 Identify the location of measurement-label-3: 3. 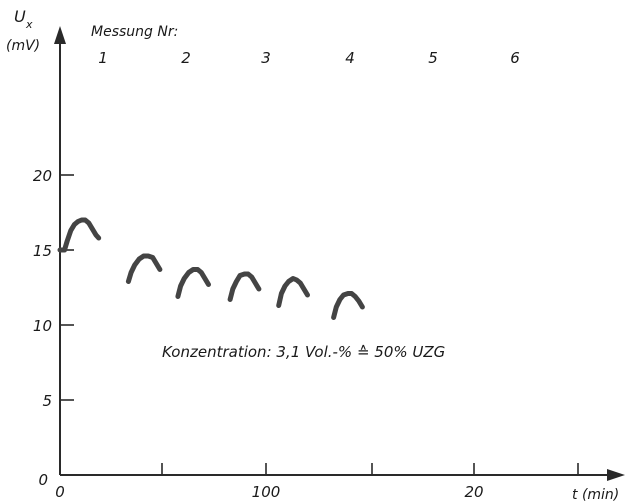
(266, 58).